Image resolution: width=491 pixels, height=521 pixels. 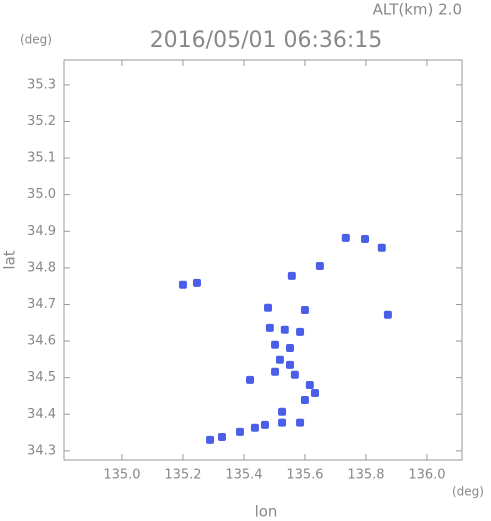 I want to click on x-tick-label: 135.2, so click(x=182, y=475).